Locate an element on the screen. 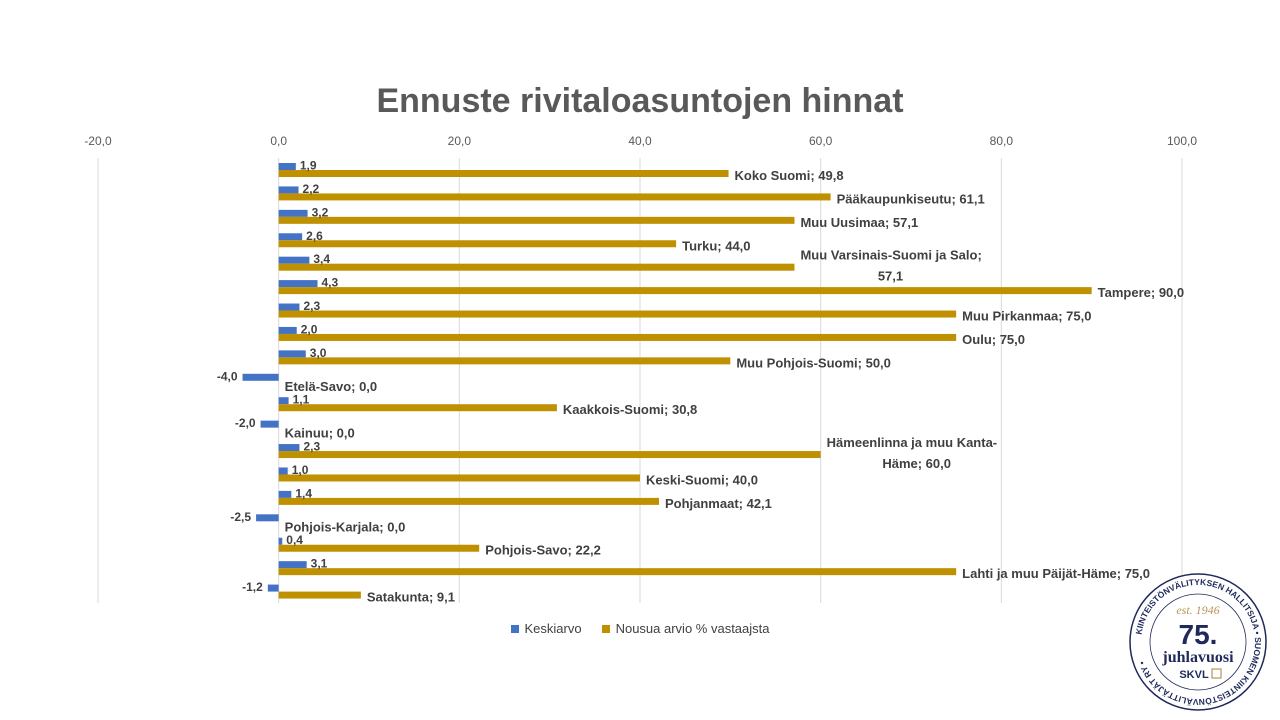  data-label-nousua: Muu Varsinais-Suomi ja Salo; is located at coordinates (890, 255).